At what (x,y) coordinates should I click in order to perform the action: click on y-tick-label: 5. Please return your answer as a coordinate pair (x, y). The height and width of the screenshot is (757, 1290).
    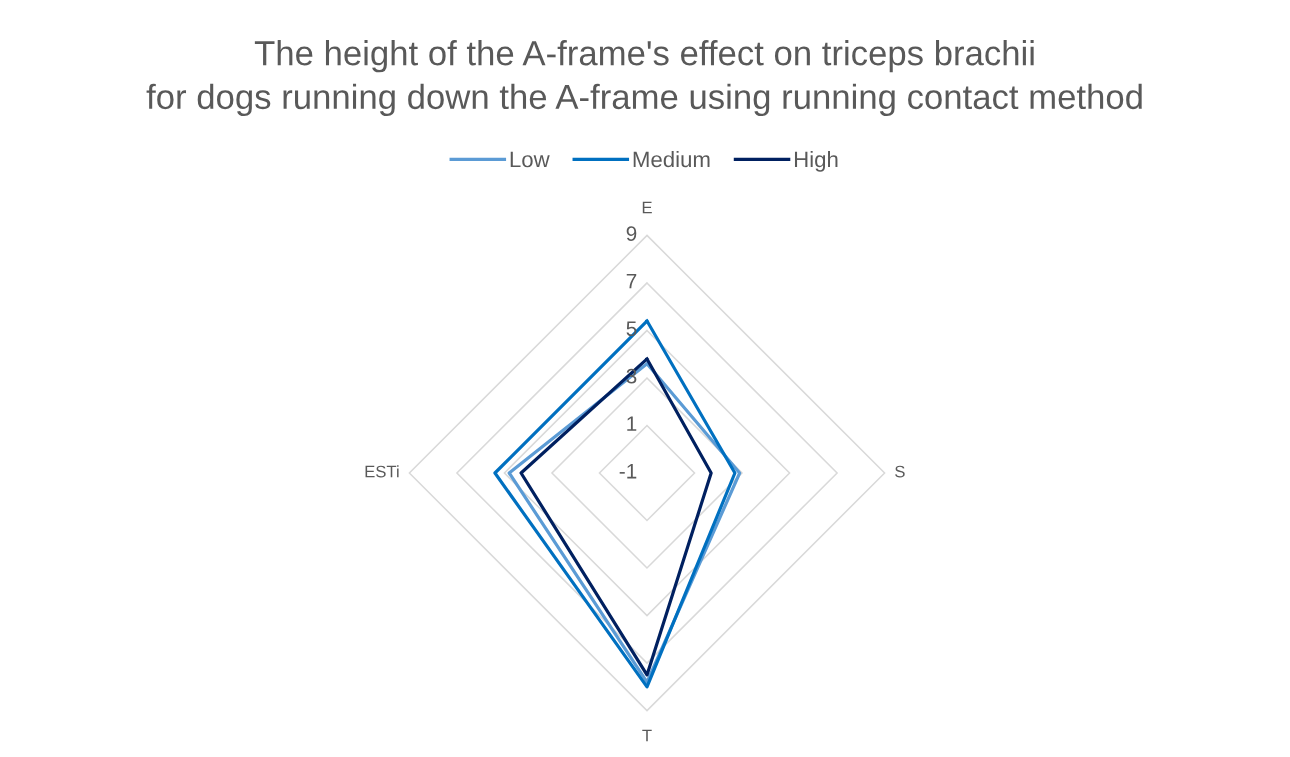
    Looking at the image, I should click on (631, 329).